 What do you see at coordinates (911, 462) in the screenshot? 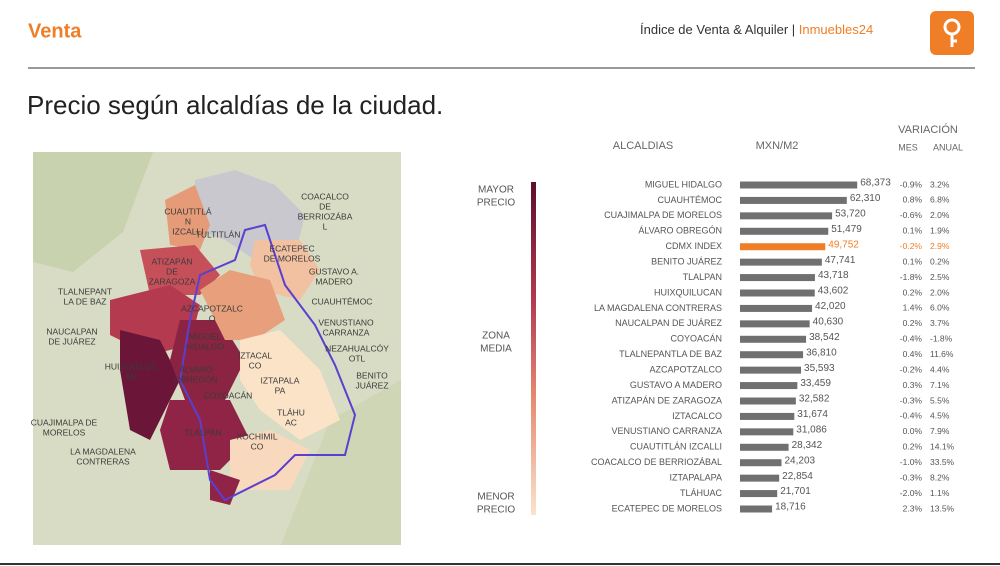
I see `mes-value: -1.0%` at bounding box center [911, 462].